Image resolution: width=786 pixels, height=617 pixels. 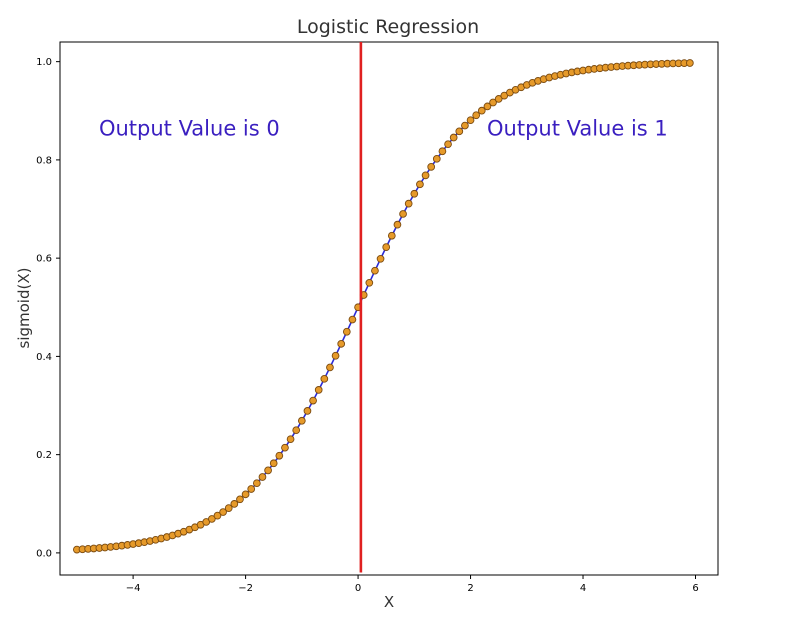 I want to click on annotation-text: Output Value is 0, so click(x=189, y=128).